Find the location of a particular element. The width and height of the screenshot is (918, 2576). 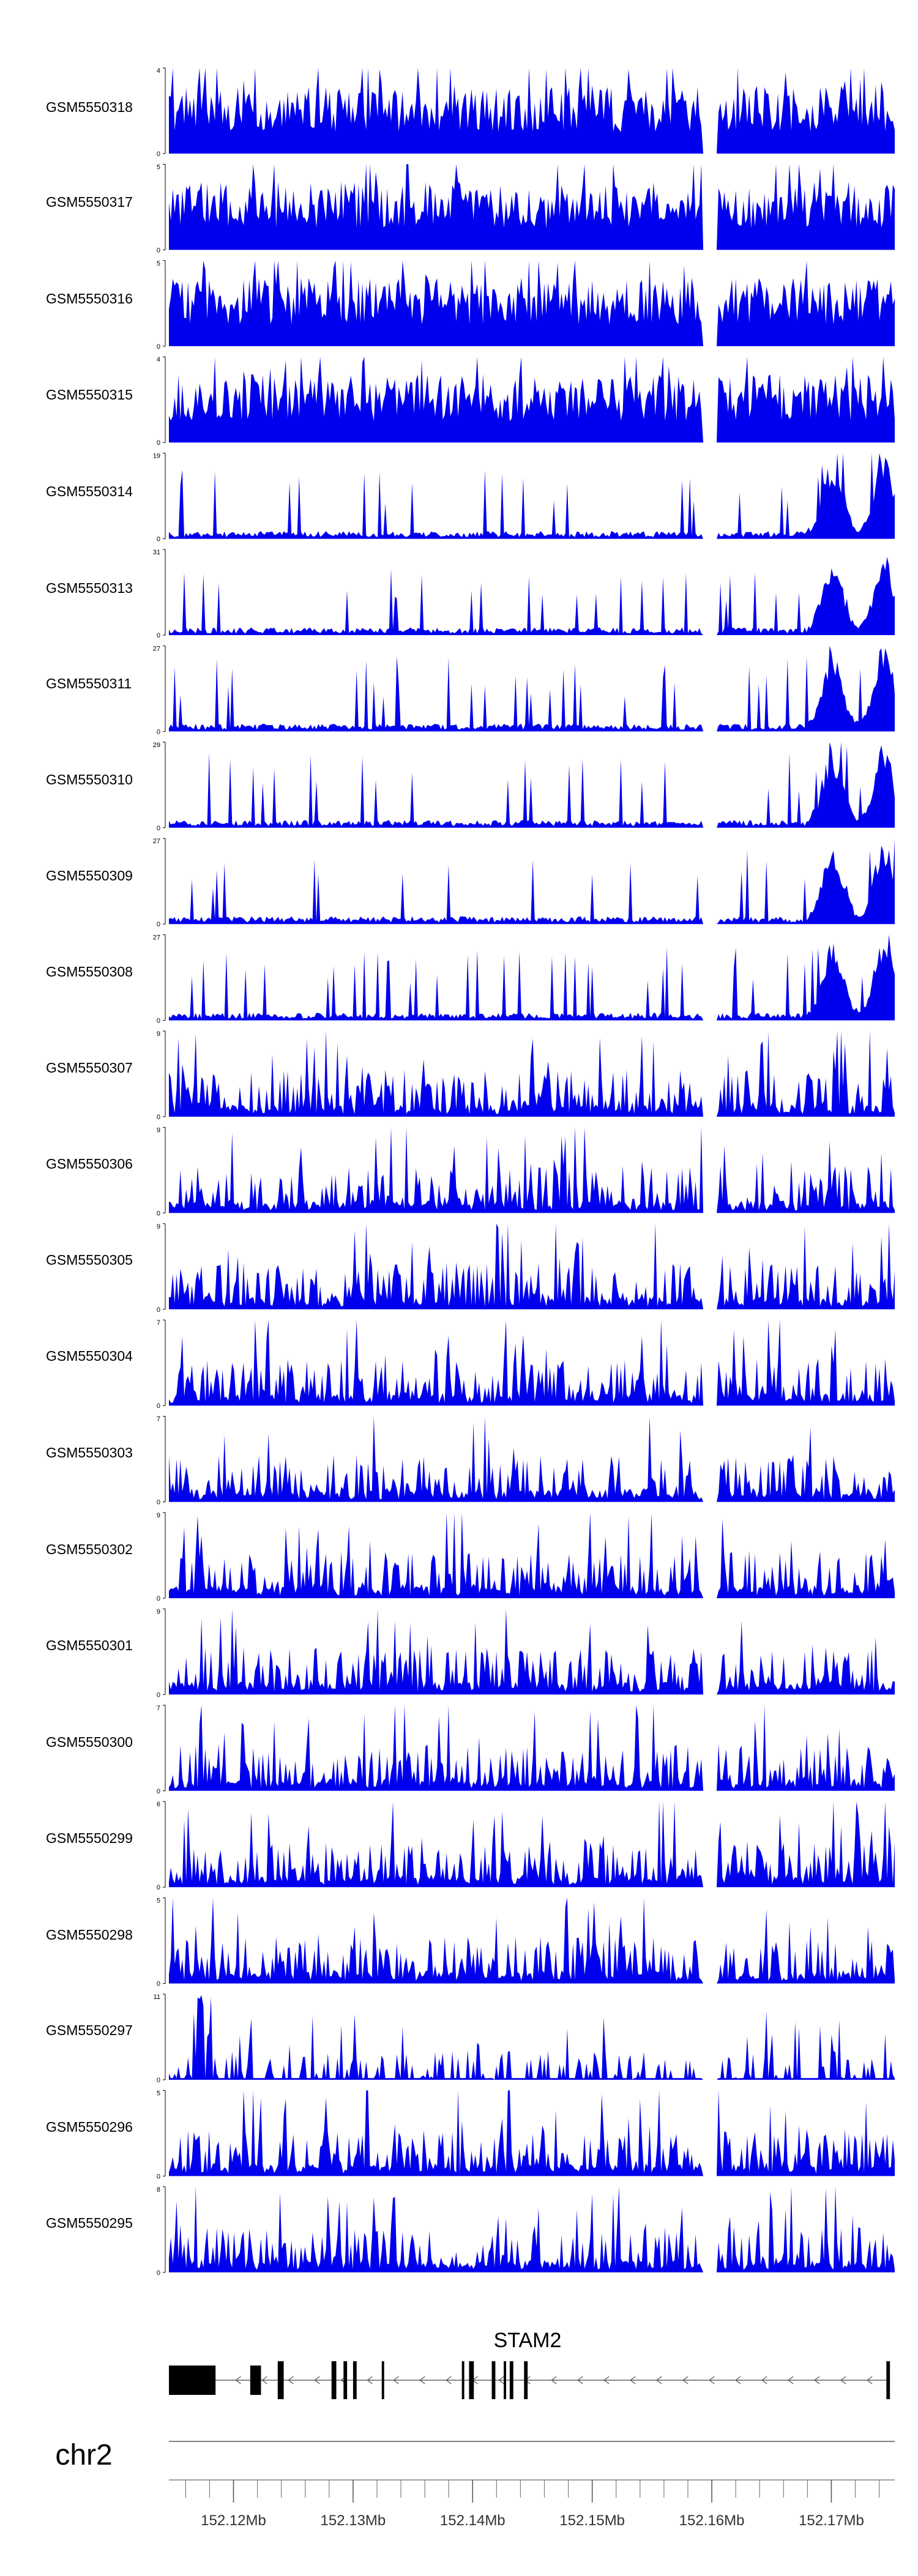

track-ymax-label: 31 is located at coordinates (156, 552).